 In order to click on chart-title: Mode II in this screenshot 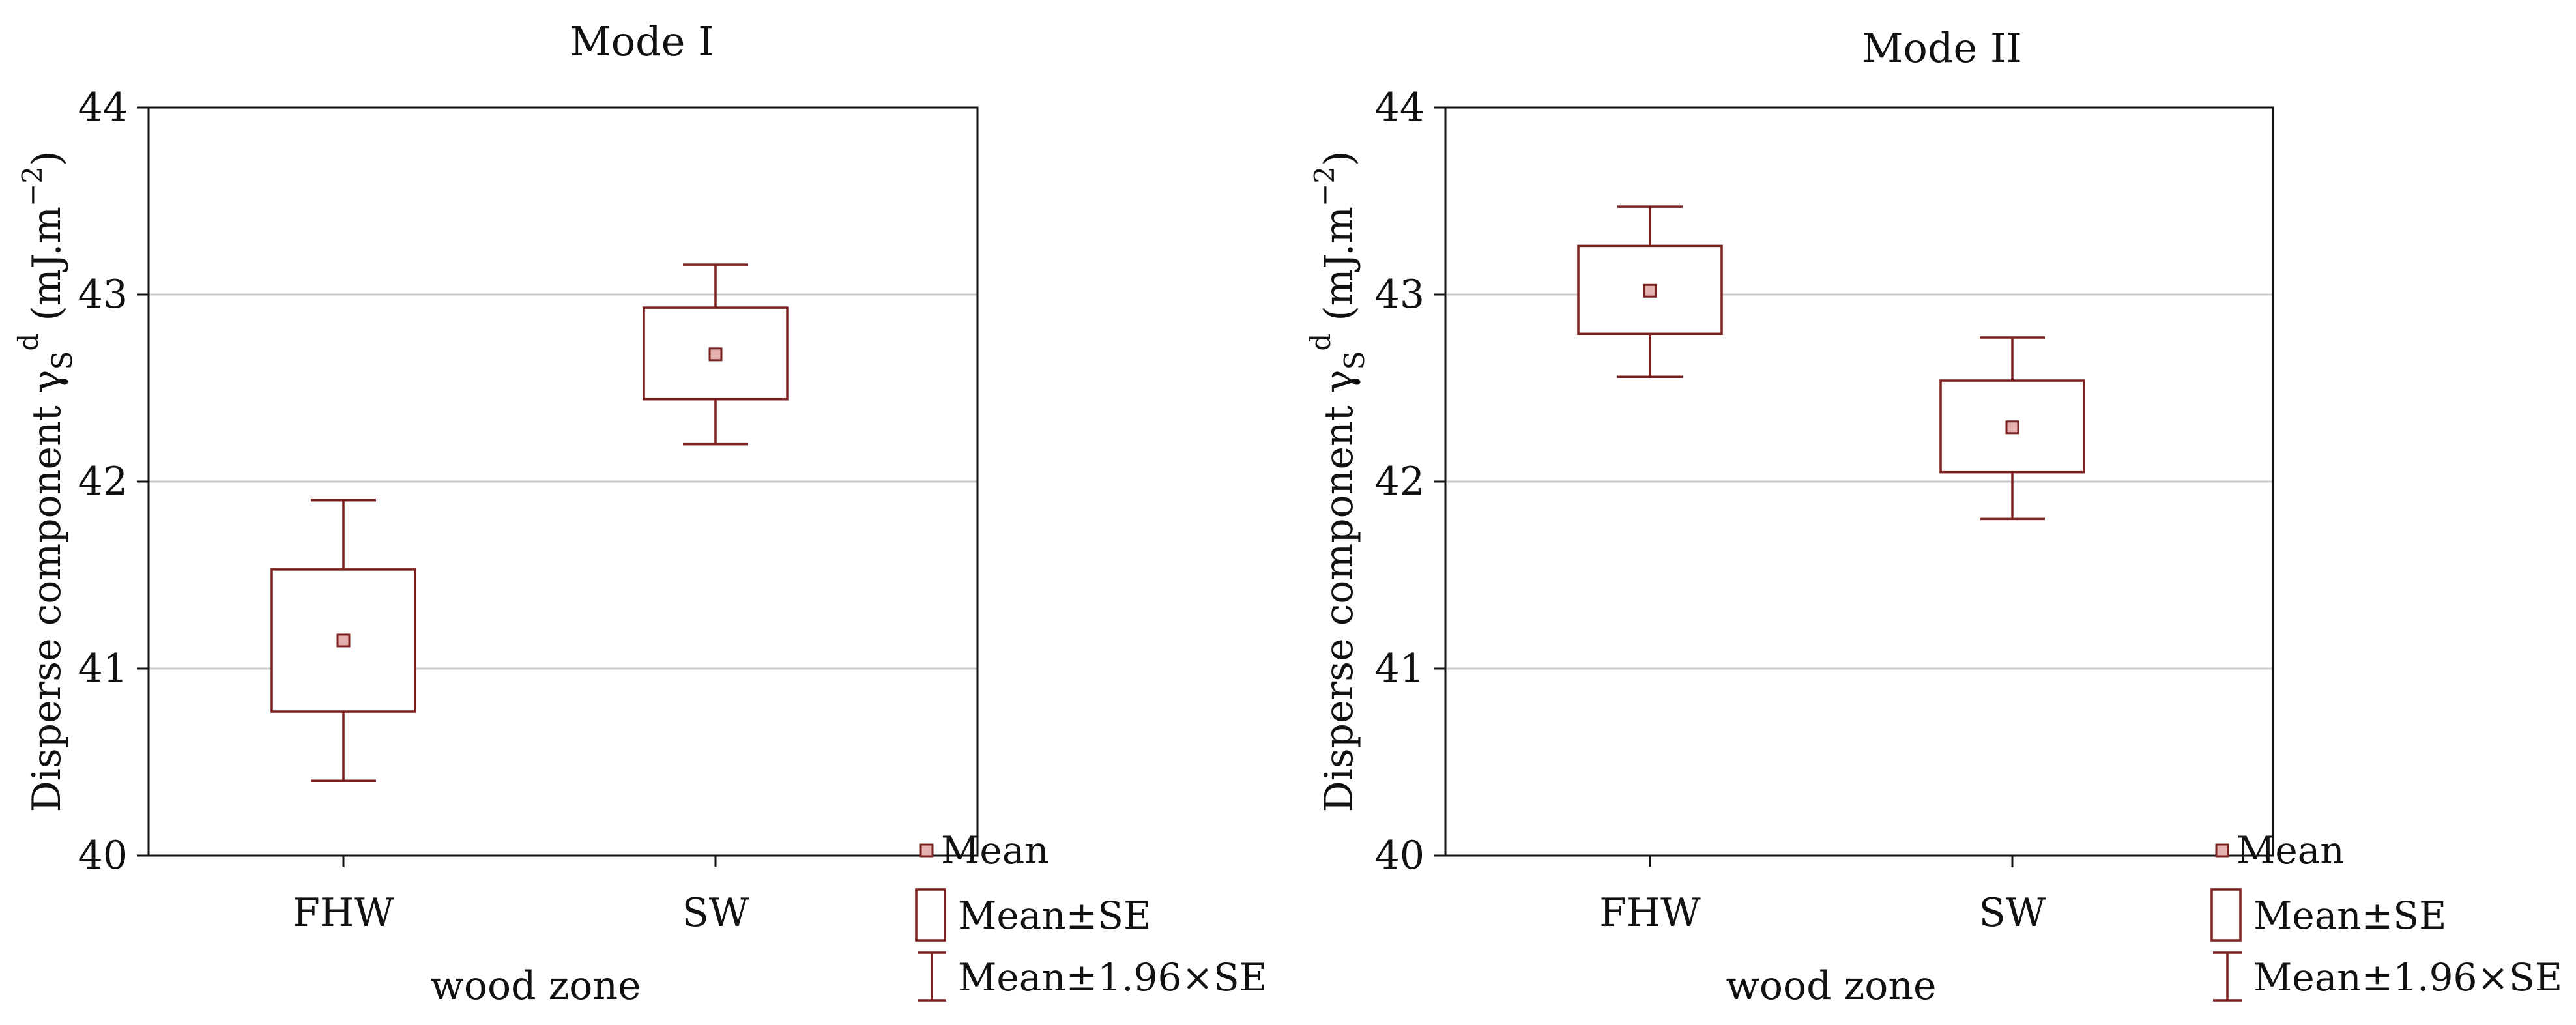, I will do `click(1942, 48)`.